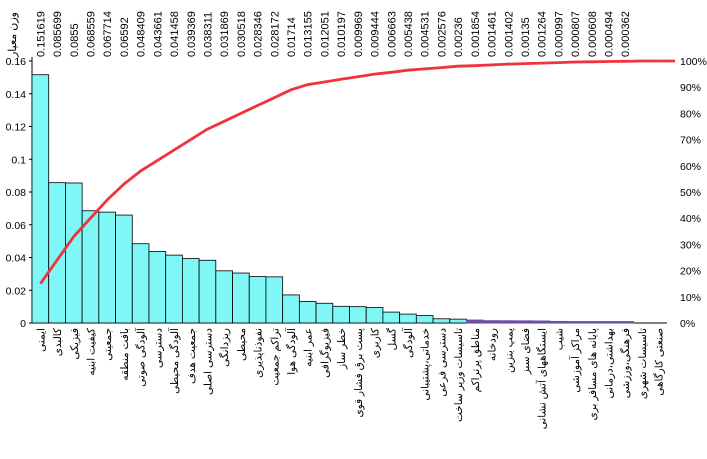 Image resolution: width=707 pixels, height=459 pixels. What do you see at coordinates (58, 34) in the screenshot?
I see `value-label: 0.085699` at bounding box center [58, 34].